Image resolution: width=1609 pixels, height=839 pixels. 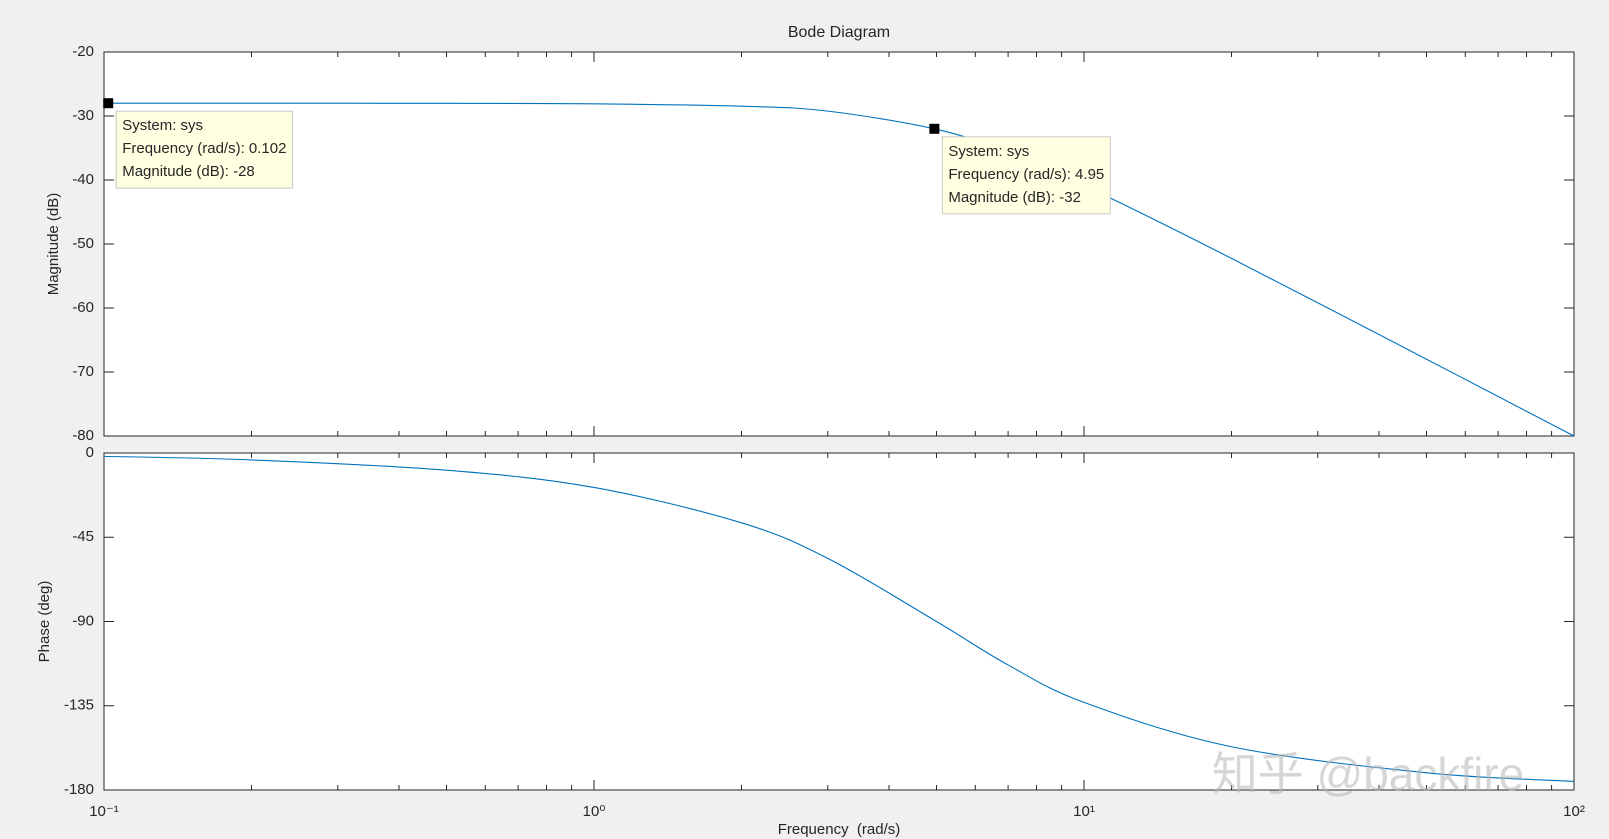 I want to click on y-tick-label: 0, so click(x=90, y=452).